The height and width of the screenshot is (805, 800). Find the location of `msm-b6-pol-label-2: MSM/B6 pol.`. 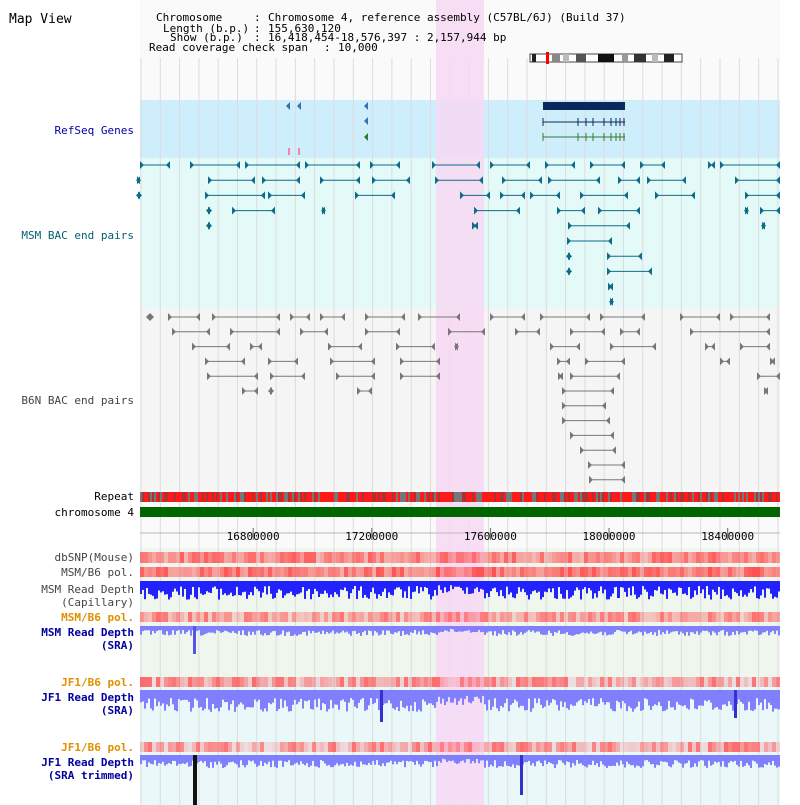

msm-b6-pol-label-2: MSM/B6 pol. is located at coordinates (97, 617).